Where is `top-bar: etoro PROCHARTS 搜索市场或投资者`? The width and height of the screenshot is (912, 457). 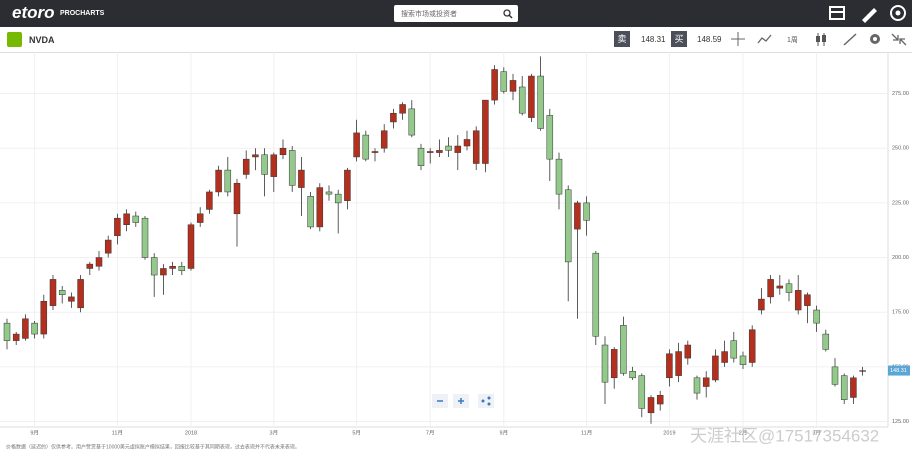
top-bar: etoro PROCHARTS 搜索市场或投资者 is located at coordinates (456, 13).